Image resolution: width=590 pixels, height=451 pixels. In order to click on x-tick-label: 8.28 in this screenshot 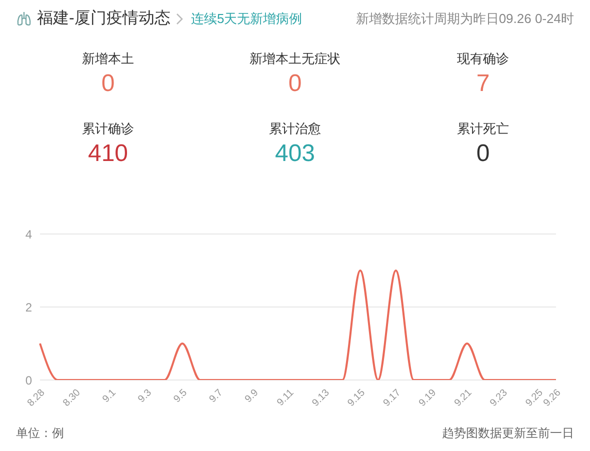, I will do `click(37, 398)`.